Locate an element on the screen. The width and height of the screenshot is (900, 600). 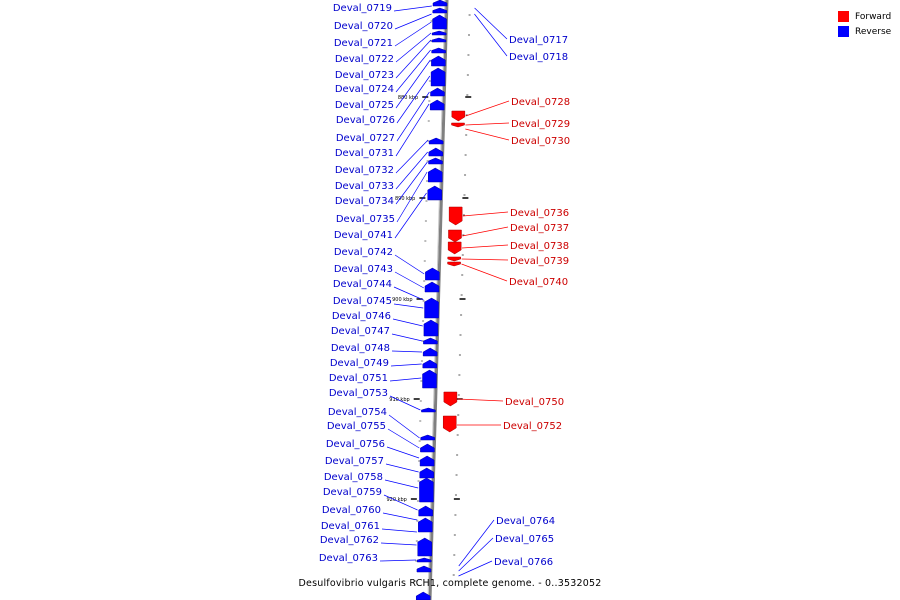
legend: Forward Reverse is located at coordinates (864, 24).